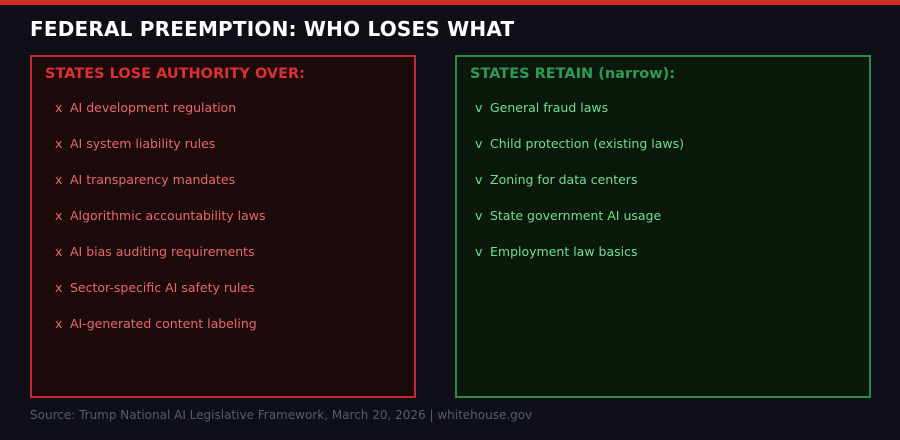  What do you see at coordinates (162, 251) in the screenshot?
I see `item-text: AI bias auditing requirements` at bounding box center [162, 251].